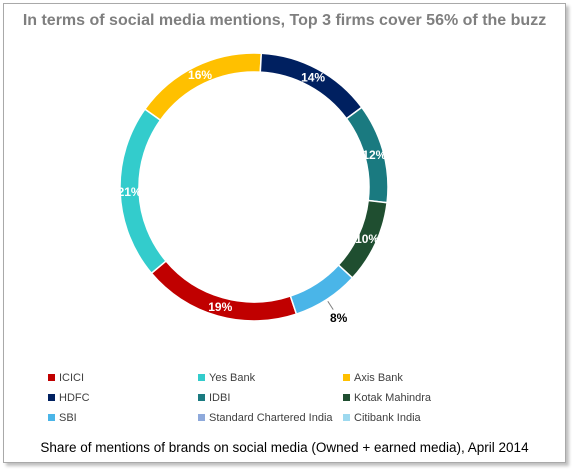 The width and height of the screenshot is (572, 469). Describe the element at coordinates (72, 377) in the screenshot. I see `legend-label: ICICI` at that location.